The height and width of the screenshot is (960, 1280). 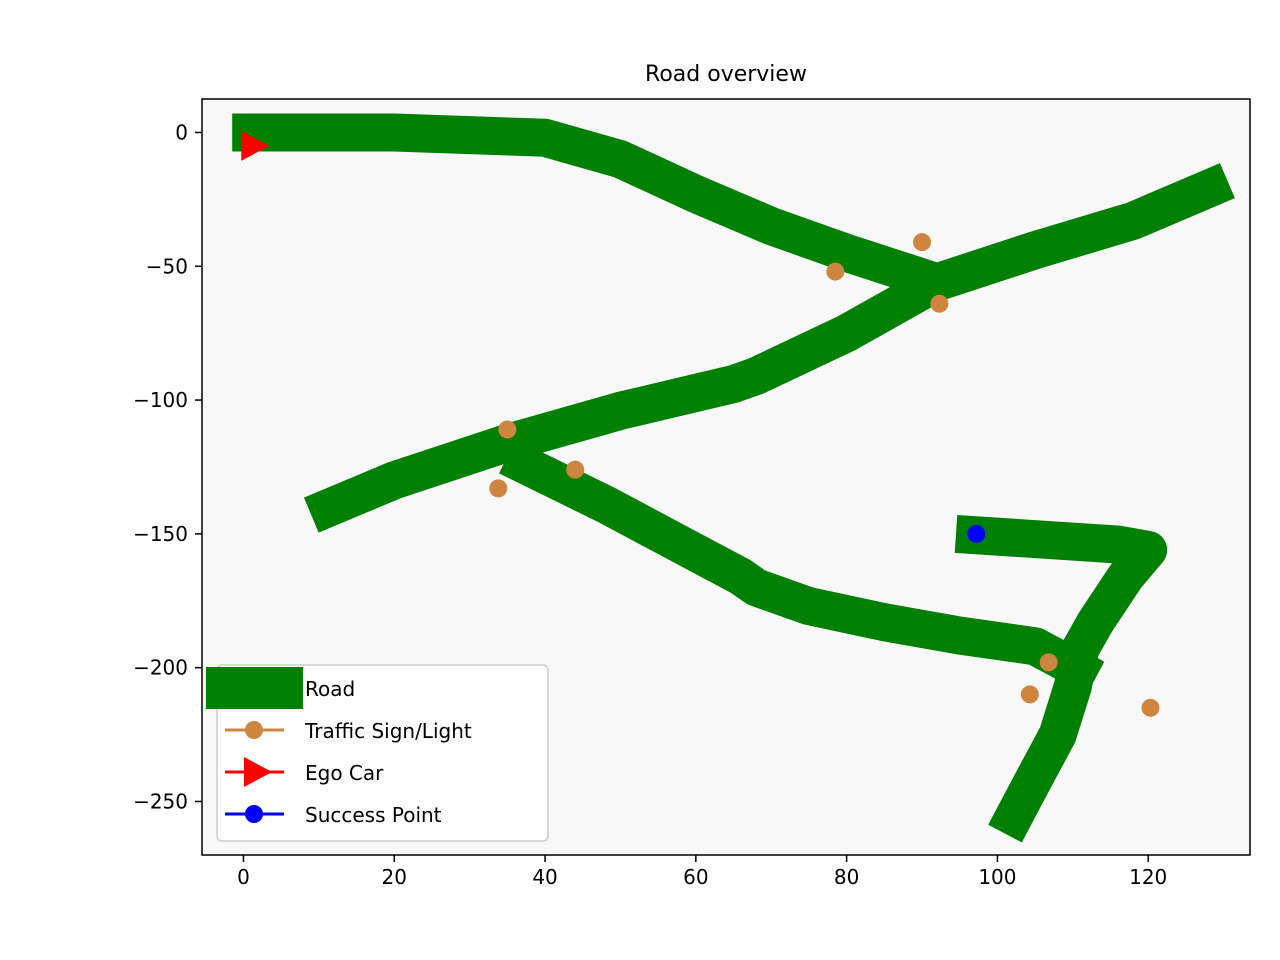 I want to click on legend-road-swatch, so click(x=254, y=688).